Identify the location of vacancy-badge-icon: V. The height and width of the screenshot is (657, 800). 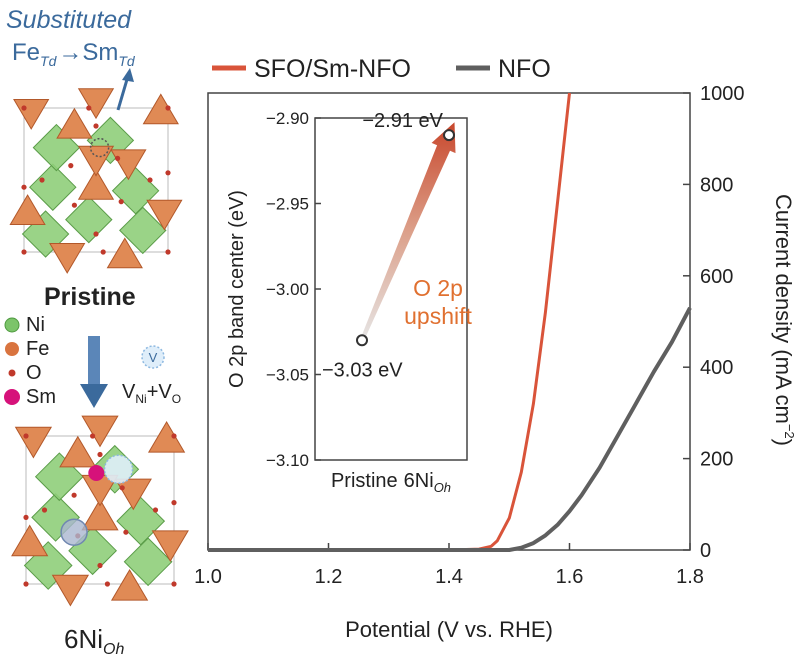
(153, 357).